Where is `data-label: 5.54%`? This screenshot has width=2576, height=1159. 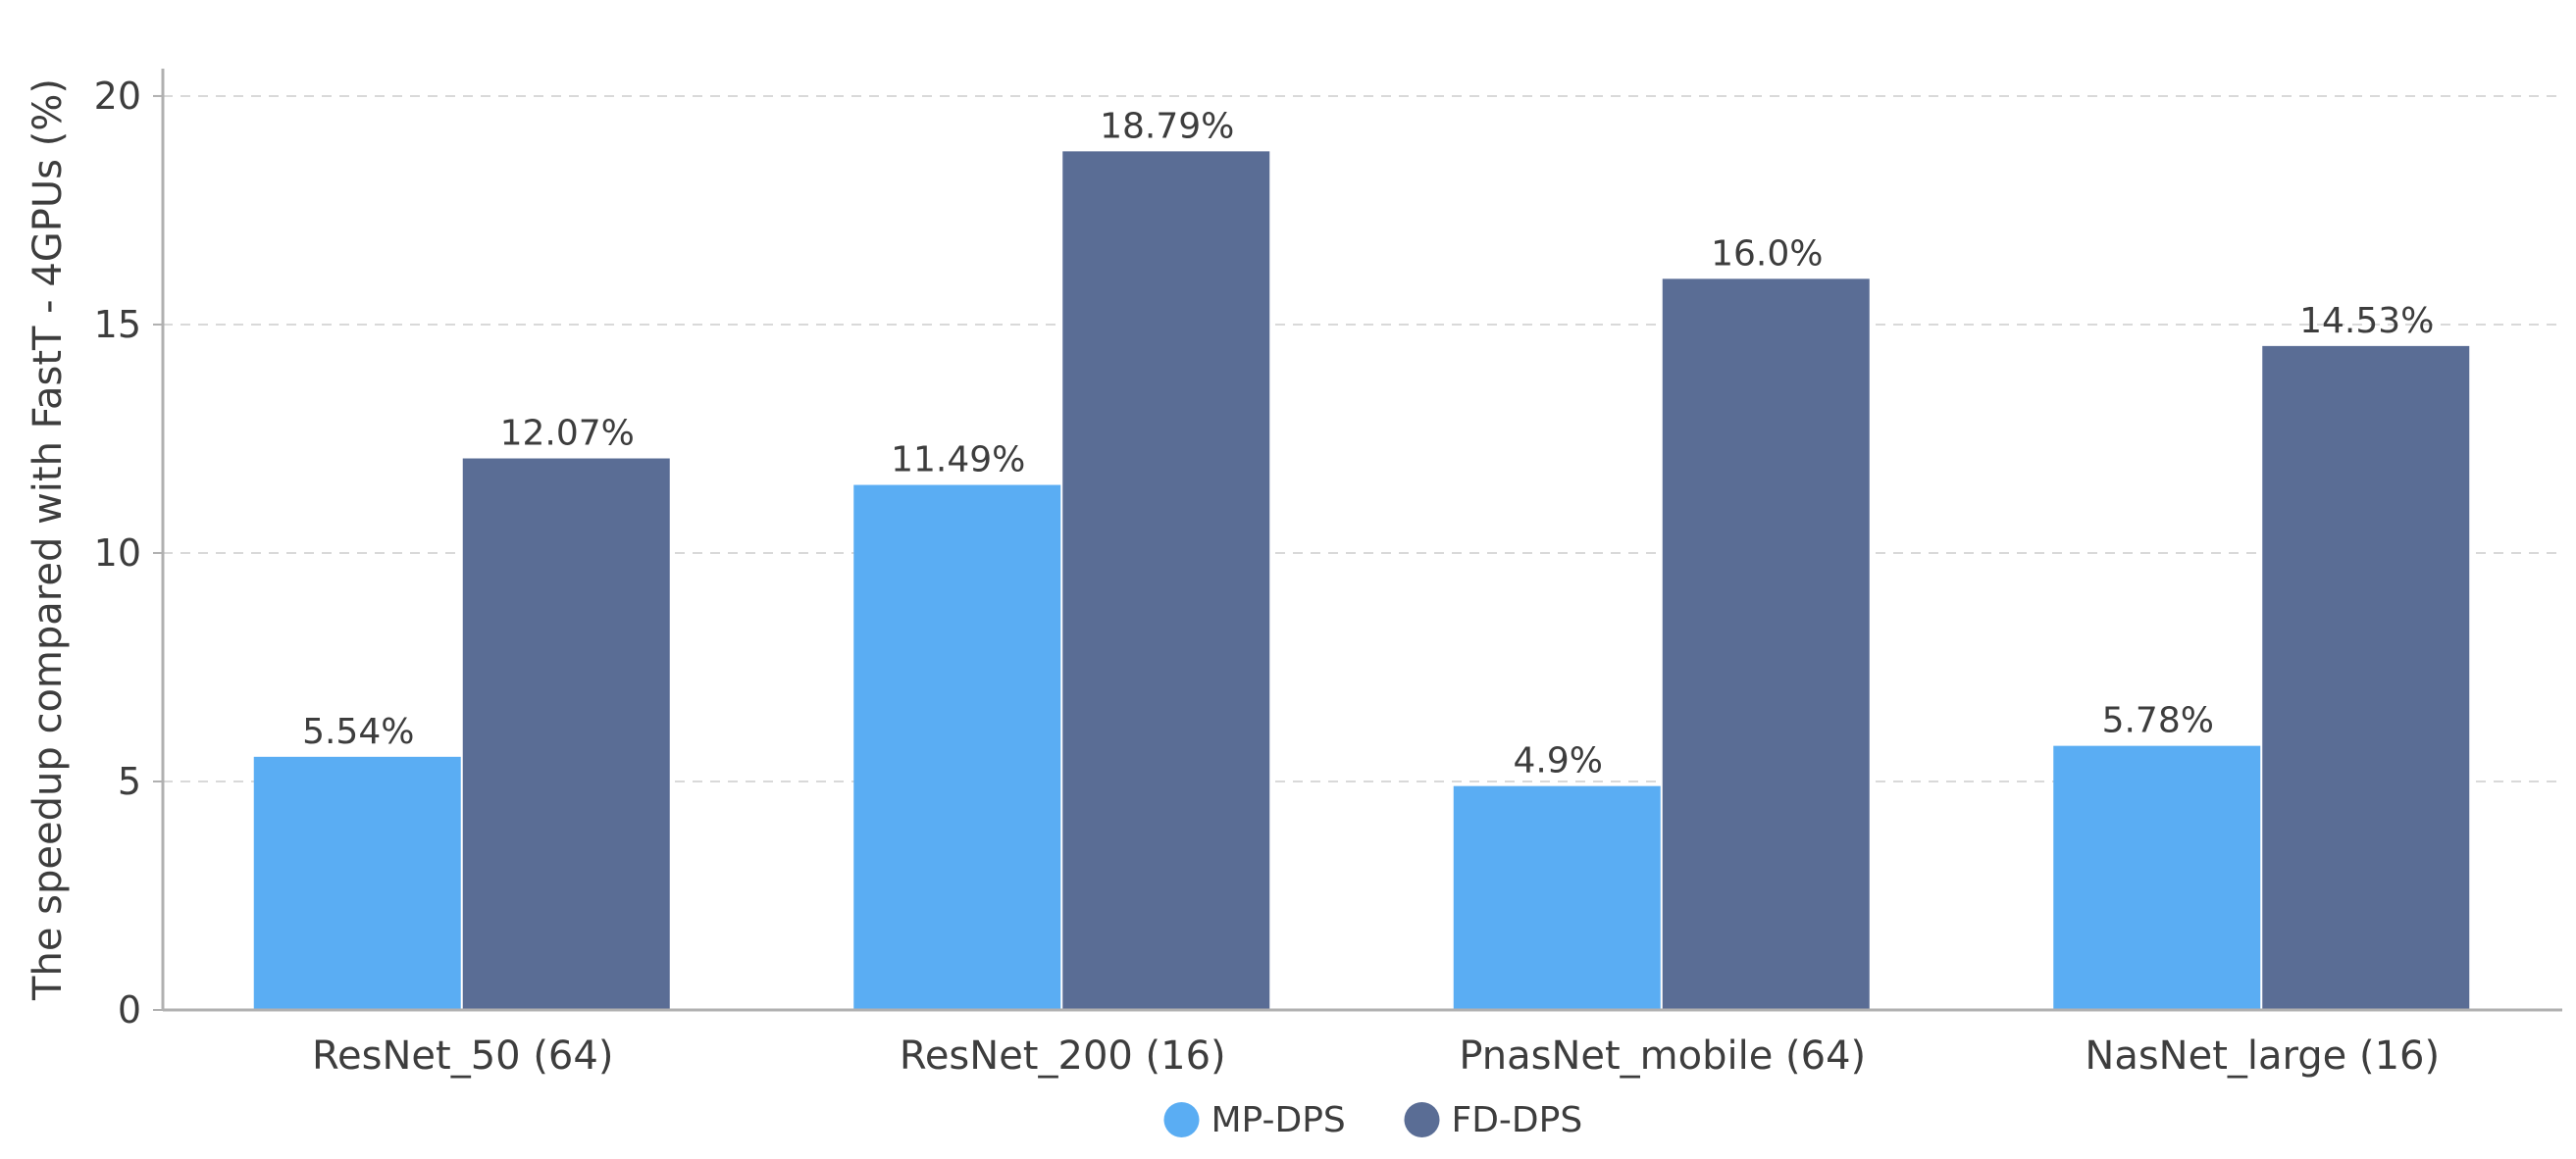 data-label: 5.54% is located at coordinates (358, 732).